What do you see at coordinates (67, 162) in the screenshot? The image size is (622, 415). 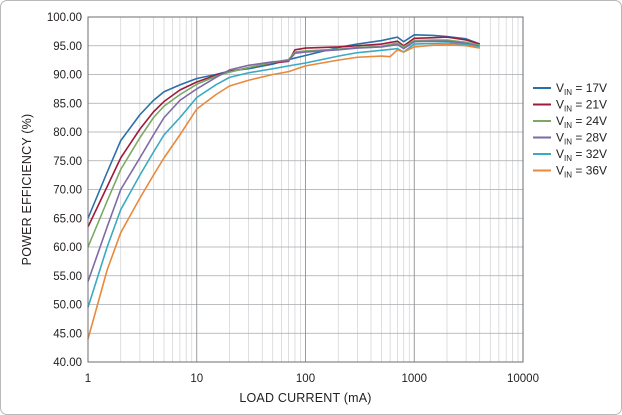 I see `y-tick-label: 75.00` at bounding box center [67, 162].